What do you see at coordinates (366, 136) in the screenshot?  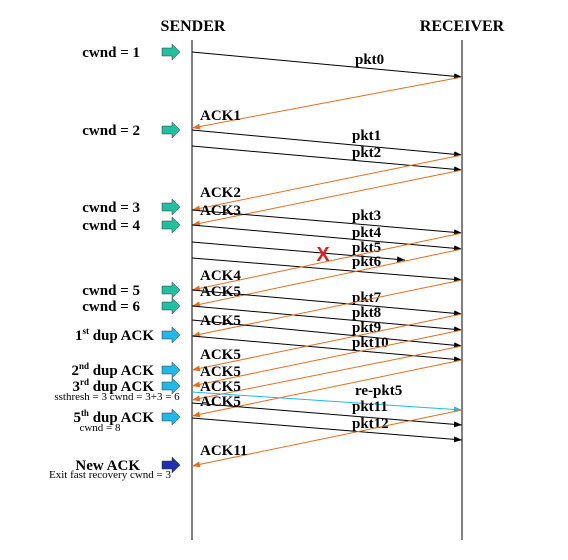 I see `message-label: pkt1` at bounding box center [366, 136].